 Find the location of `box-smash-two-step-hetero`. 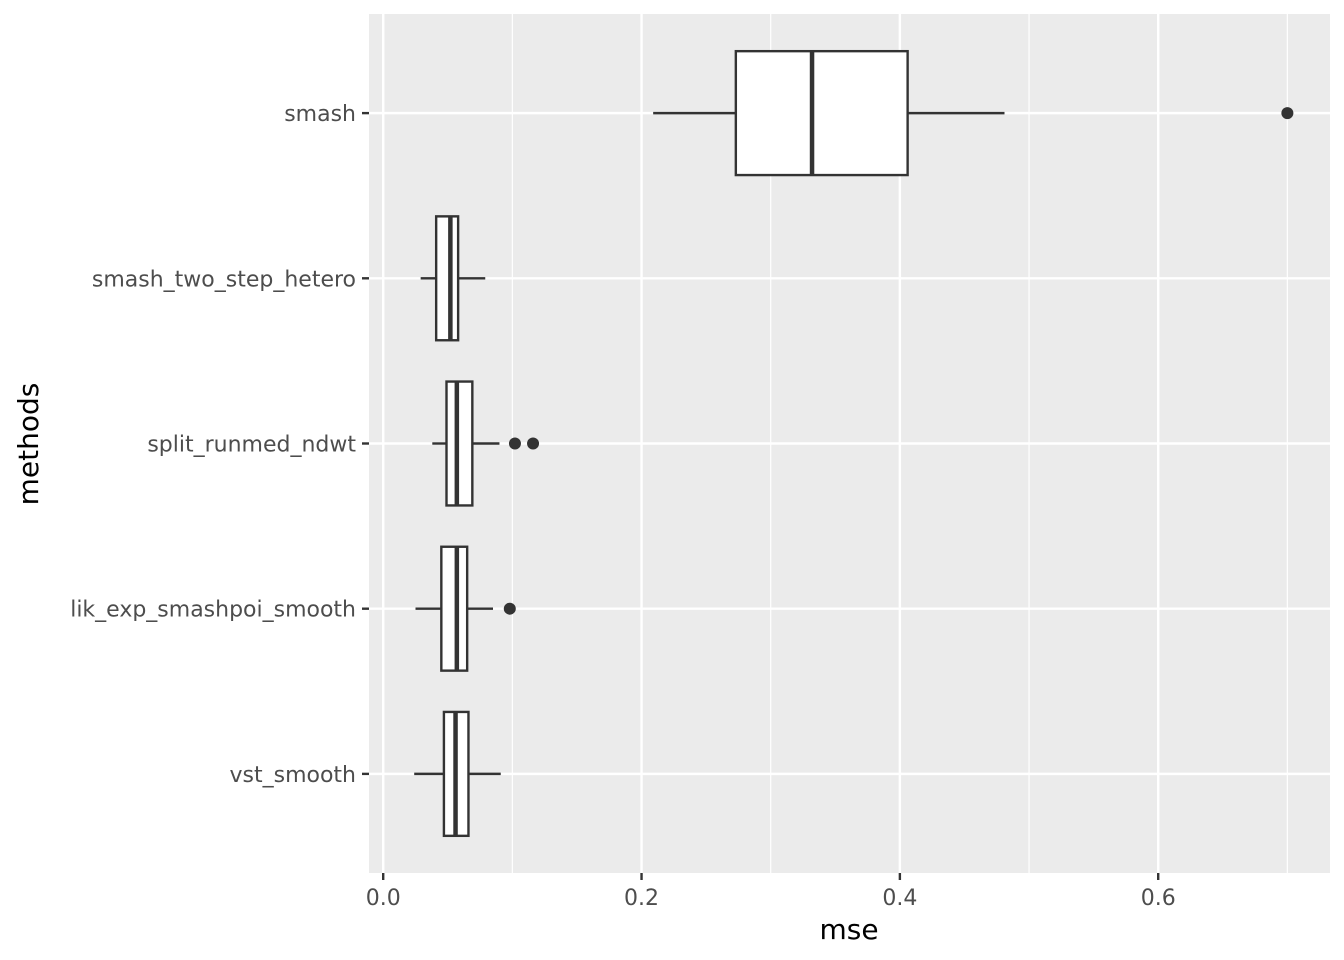

box-smash-two-step-hetero is located at coordinates (453, 278).